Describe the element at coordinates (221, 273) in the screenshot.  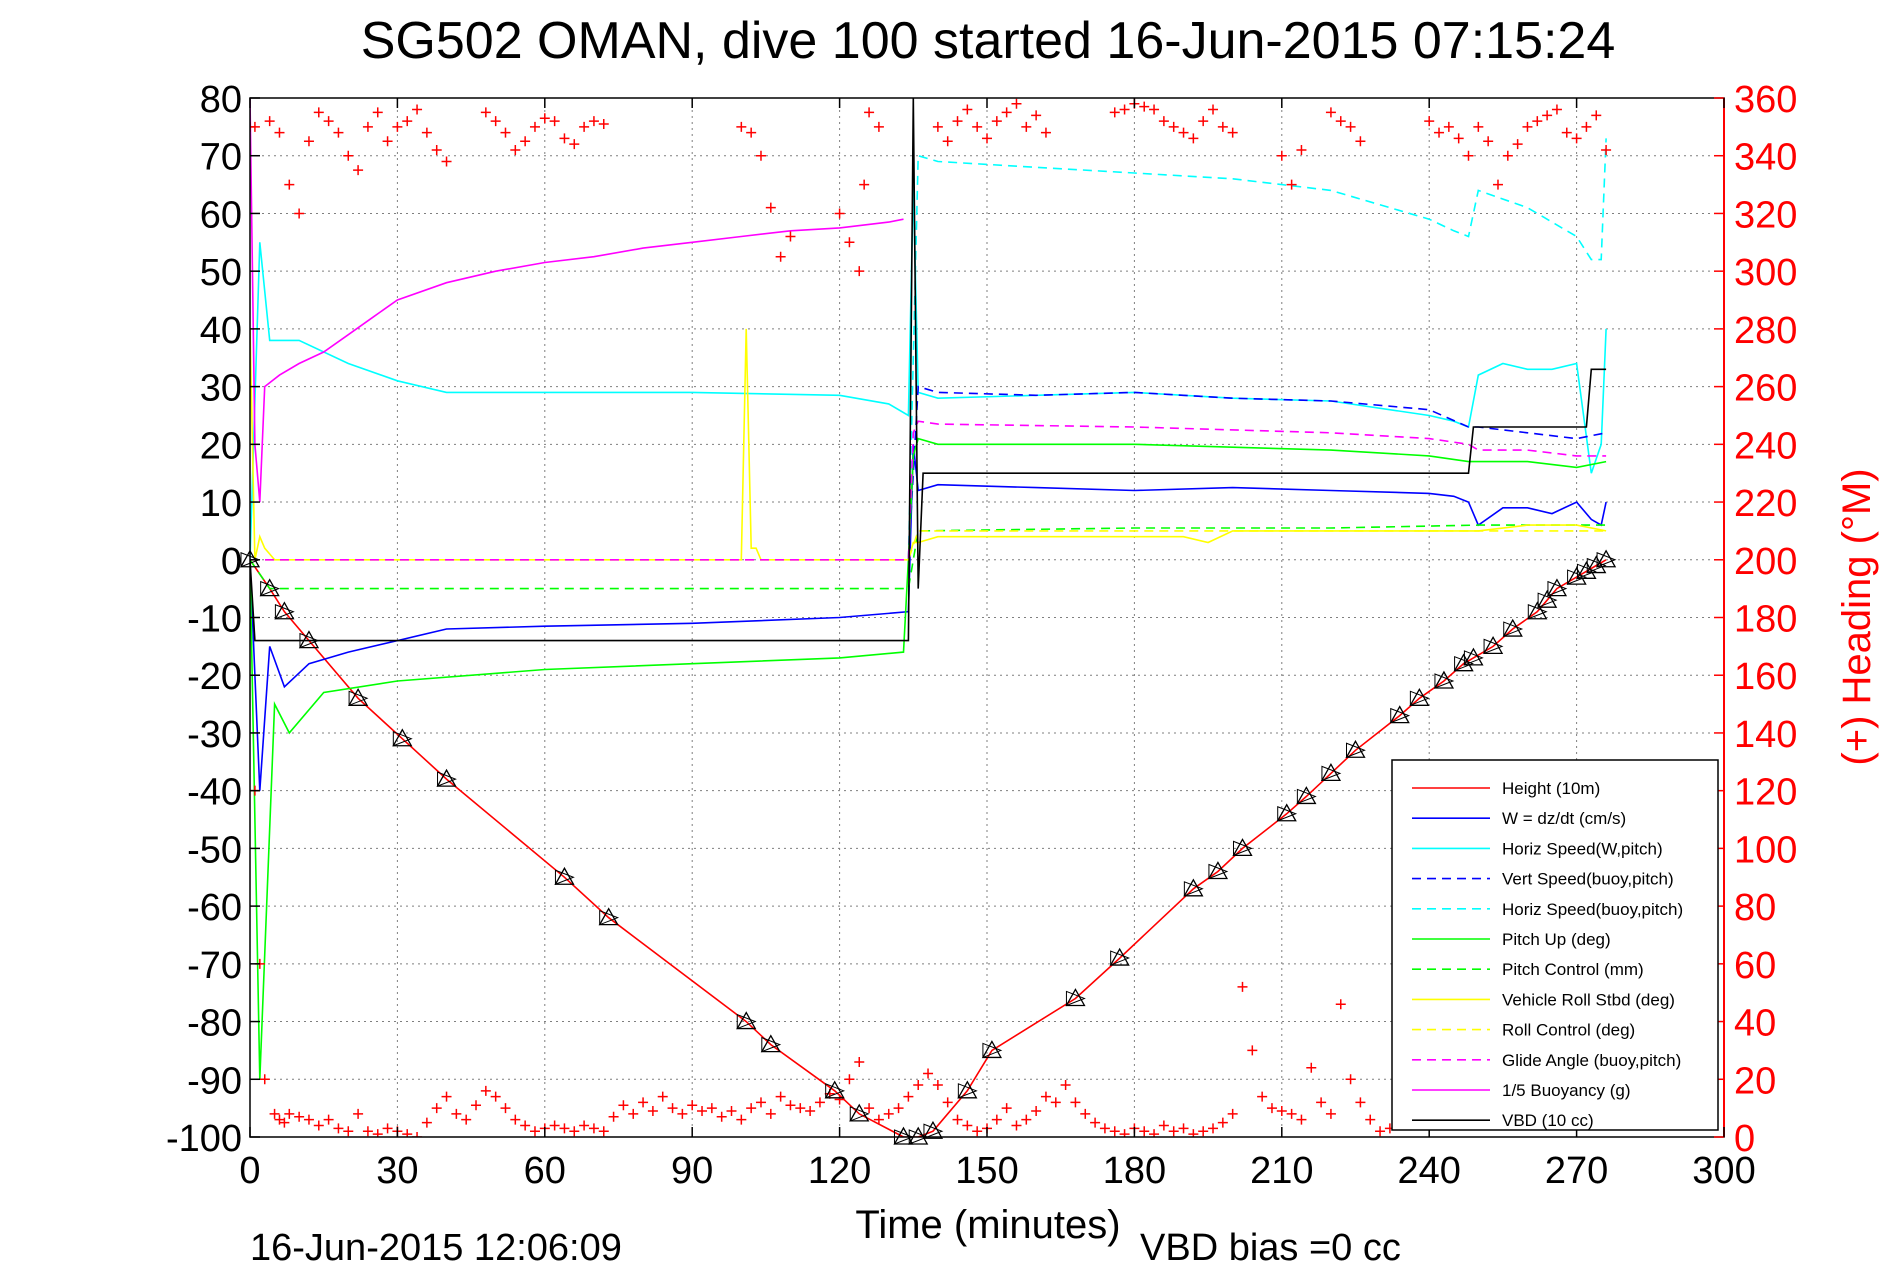
I see `y-tick-label: 50` at that location.